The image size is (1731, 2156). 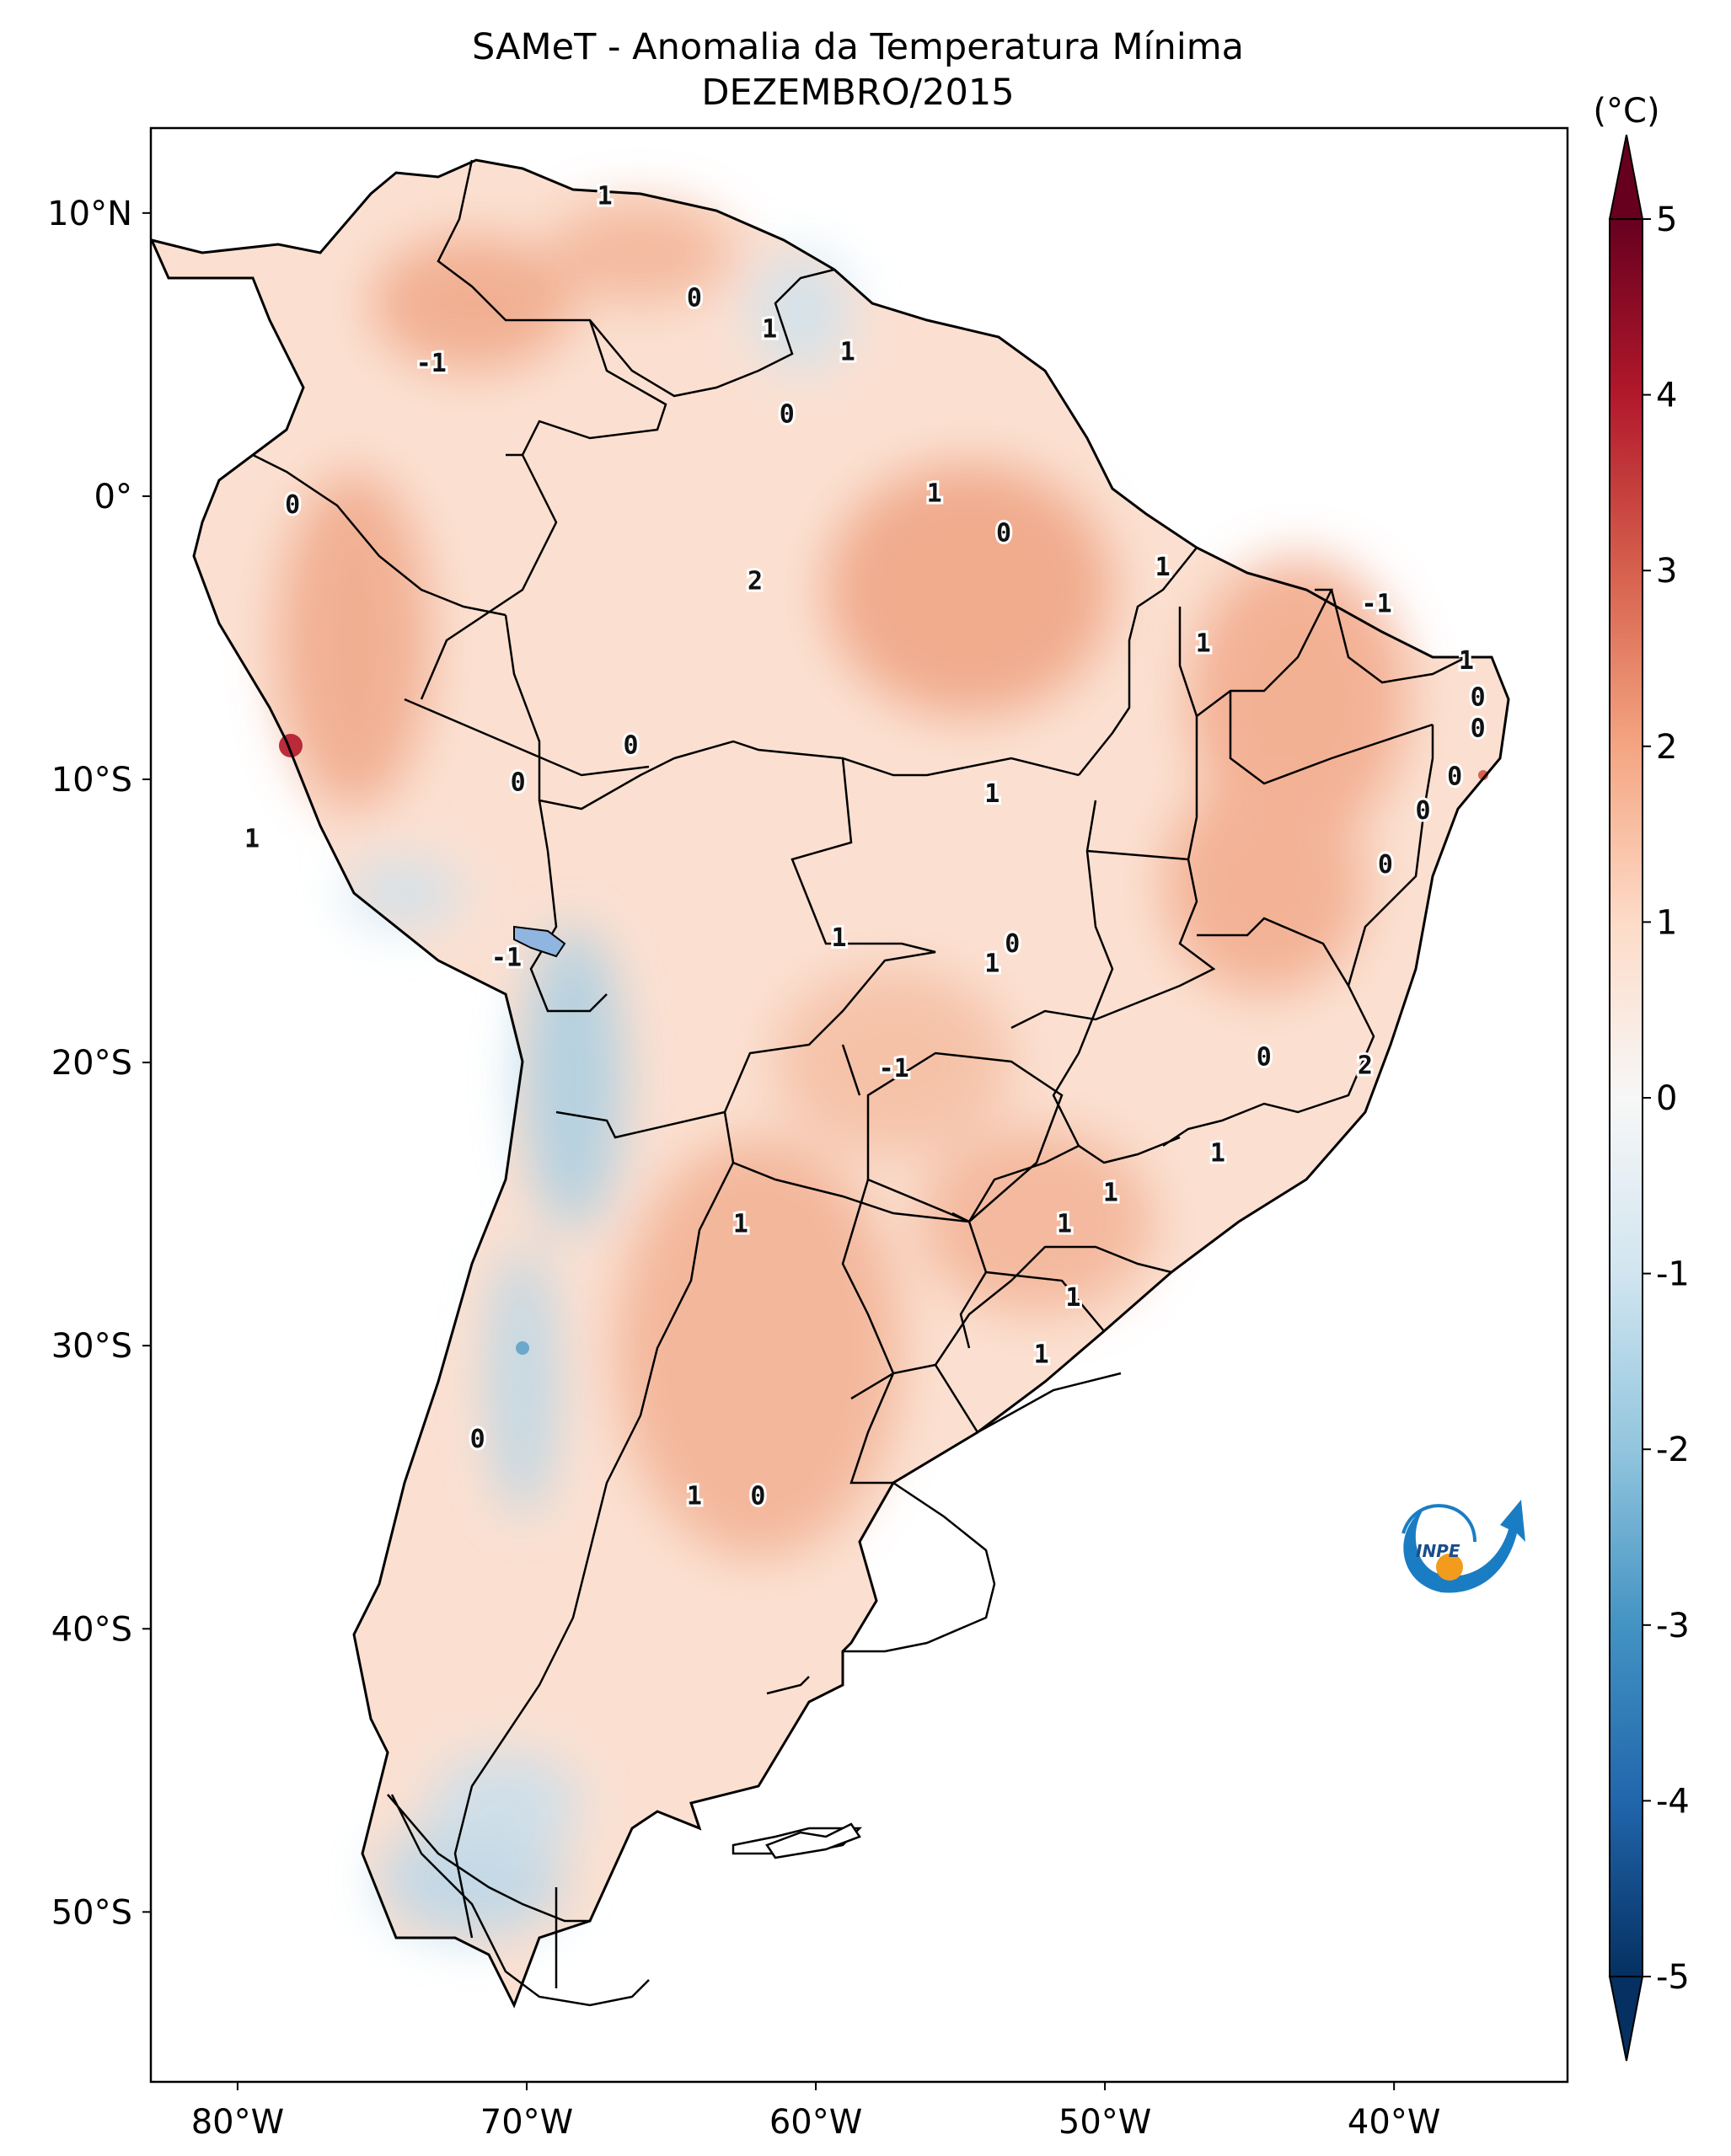 What do you see at coordinates (113, 497) in the screenshot?
I see `lat-tick-label: 0°` at bounding box center [113, 497].